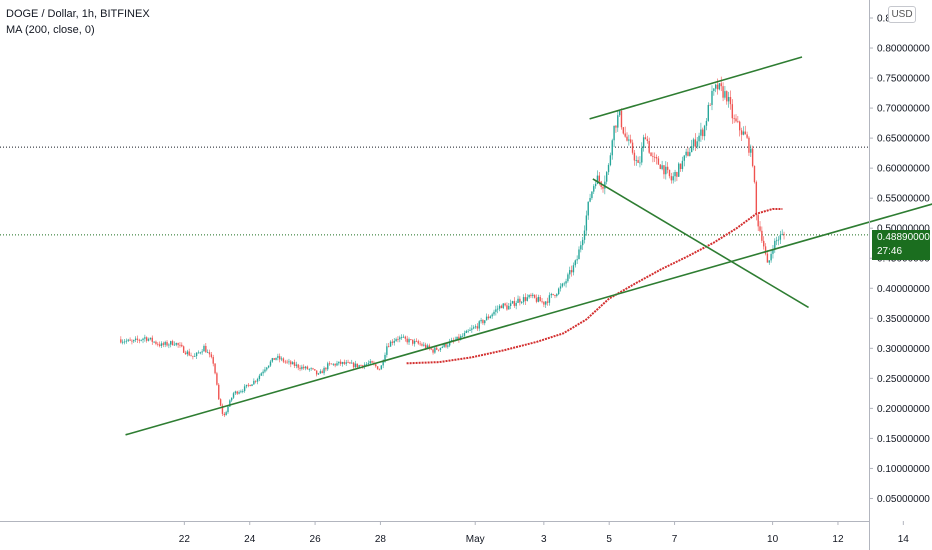 The image size is (932, 550). I want to click on time-axis-labels: 22 24 26 28 May 3 5 7 10 12 14, so click(544, 533).